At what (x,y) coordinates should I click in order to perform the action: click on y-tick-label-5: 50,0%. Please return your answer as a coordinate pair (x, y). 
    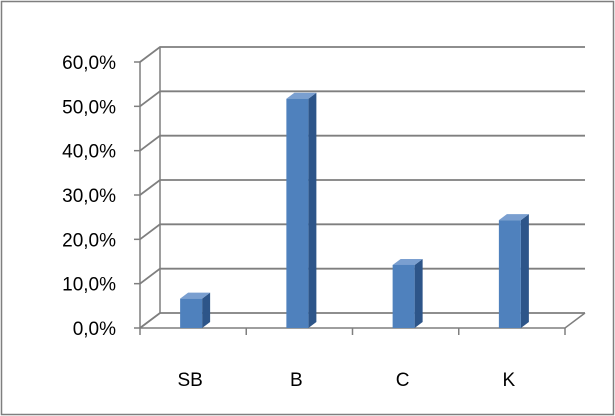
    Looking at the image, I should click on (89, 107).